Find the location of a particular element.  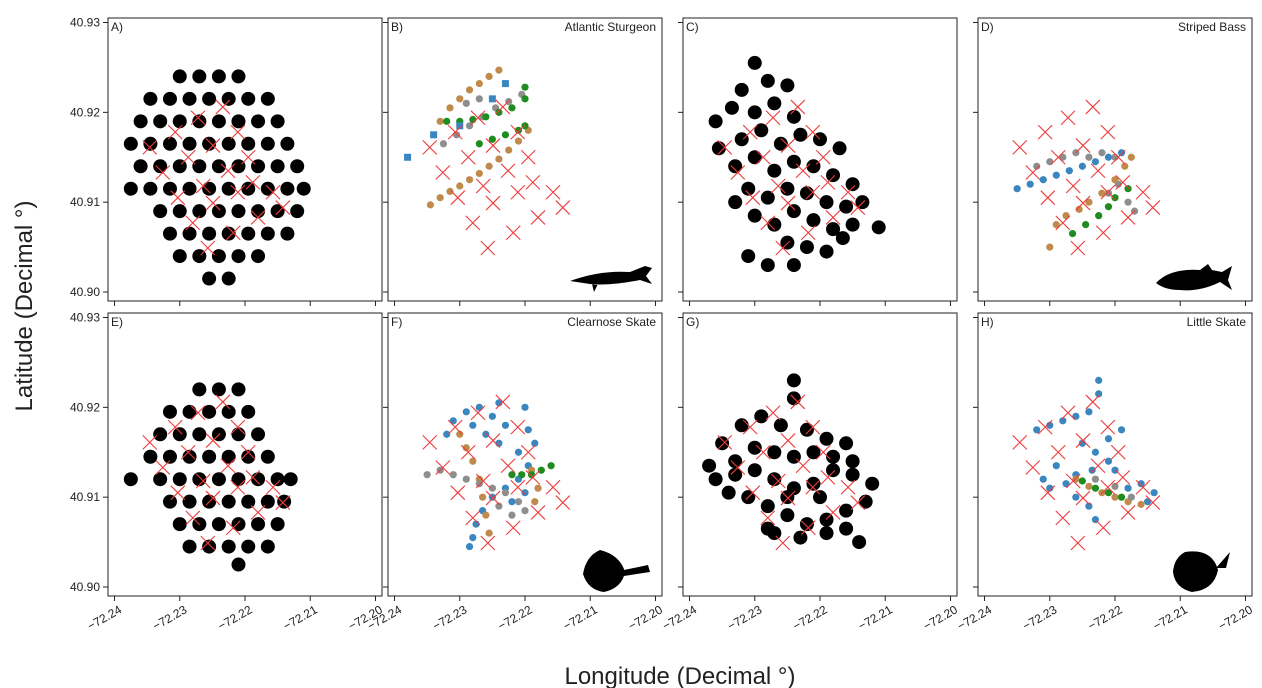

panel-label: C) is located at coordinates (692, 27).